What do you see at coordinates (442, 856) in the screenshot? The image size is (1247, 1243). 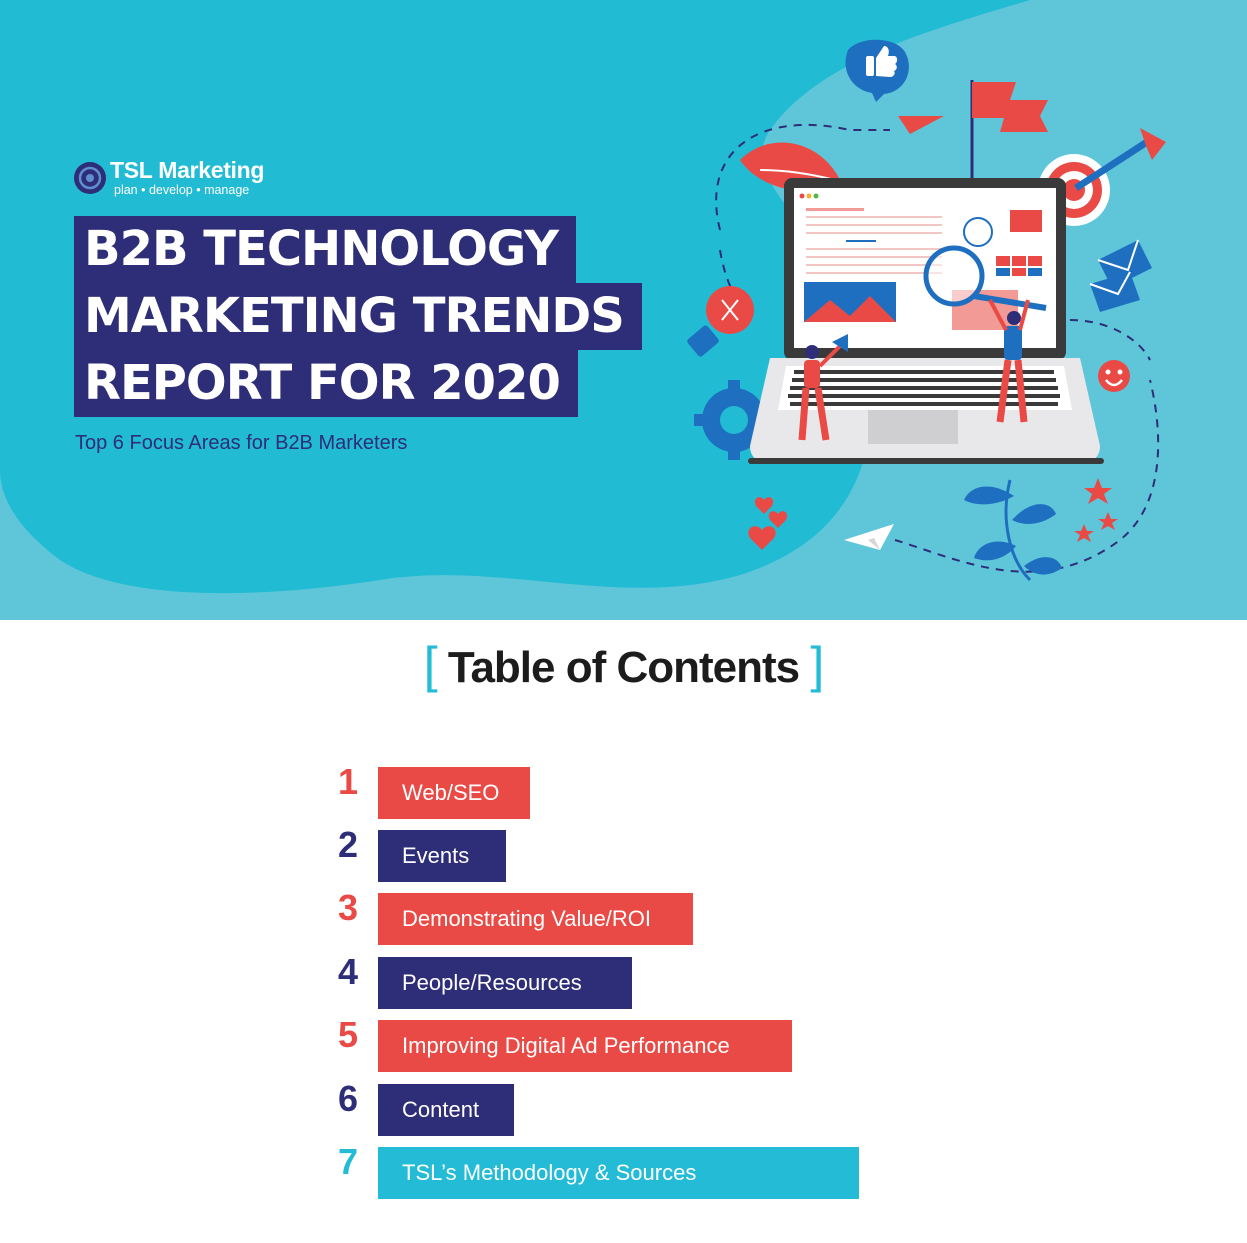 I see `toc-label: Events` at bounding box center [442, 856].